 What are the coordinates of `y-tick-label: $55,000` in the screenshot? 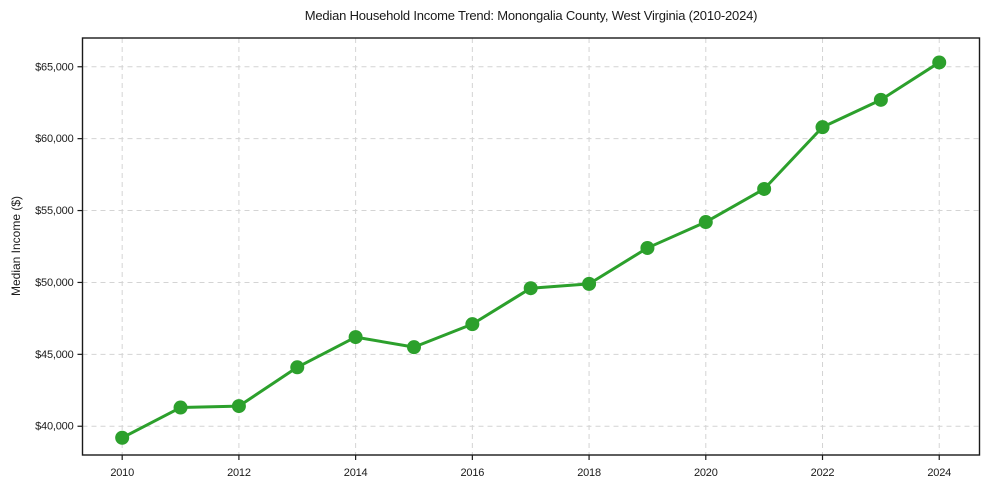 It's located at (54, 211).